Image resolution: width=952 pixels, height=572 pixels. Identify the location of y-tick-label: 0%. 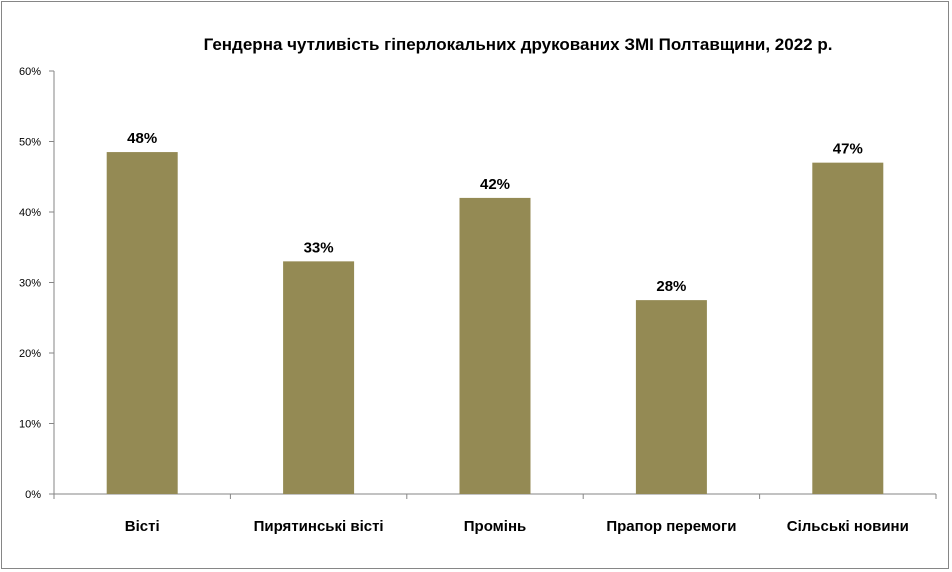
(33, 495).